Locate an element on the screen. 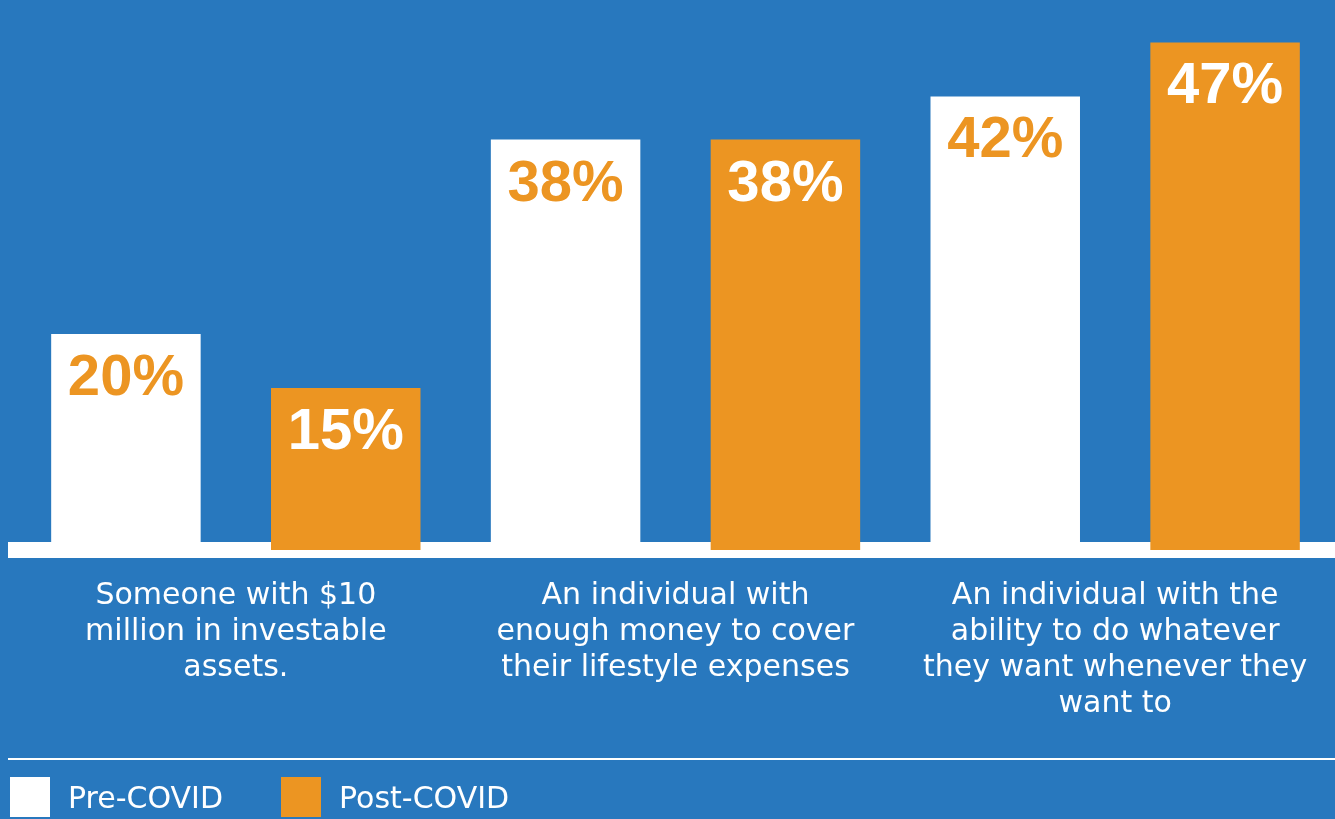 Image resolution: width=1335 pixels, height=819 pixels. x-tick-label: Someone with $10 million in investable assets. is located at coordinates (236, 629).